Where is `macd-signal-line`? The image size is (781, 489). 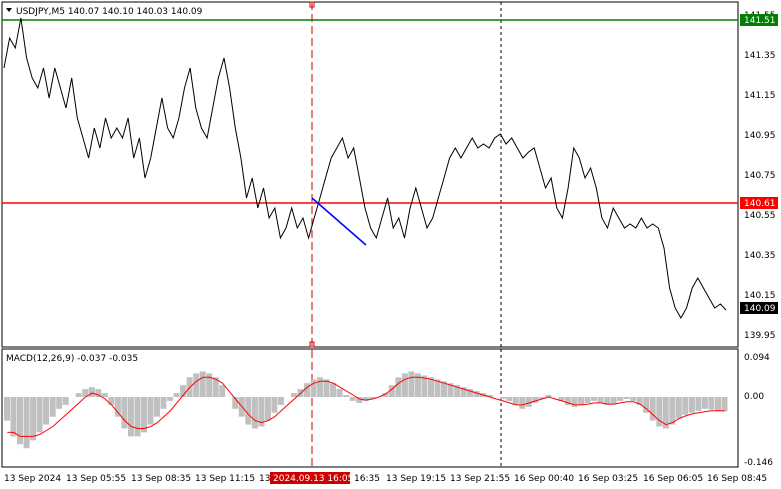
macd-signal-line is located at coordinates (366, 406).